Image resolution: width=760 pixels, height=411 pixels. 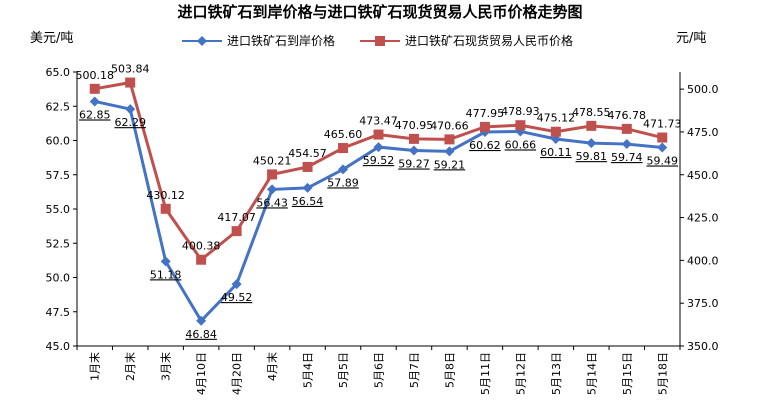 What do you see at coordinates (450, 164) in the screenshot?
I see `data-label-cif: 59.21` at bounding box center [450, 164].